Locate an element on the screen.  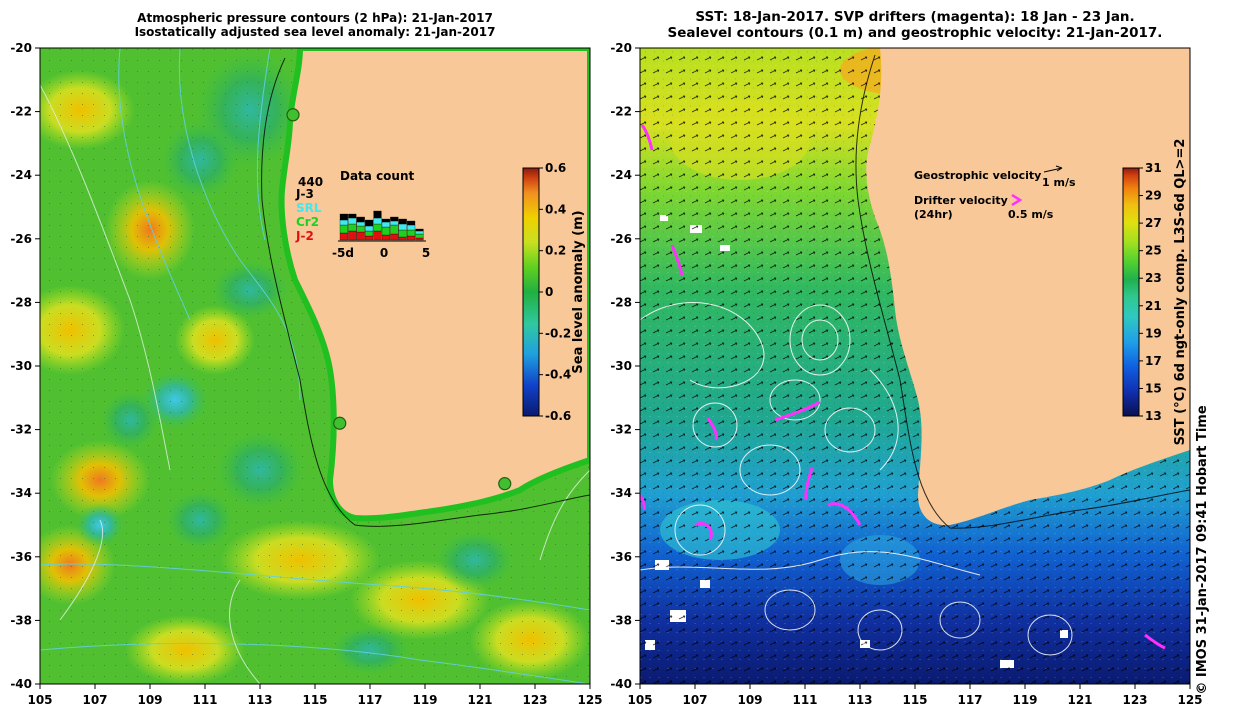
right-y-tick-label: -28 is located at coordinates (621, 302).